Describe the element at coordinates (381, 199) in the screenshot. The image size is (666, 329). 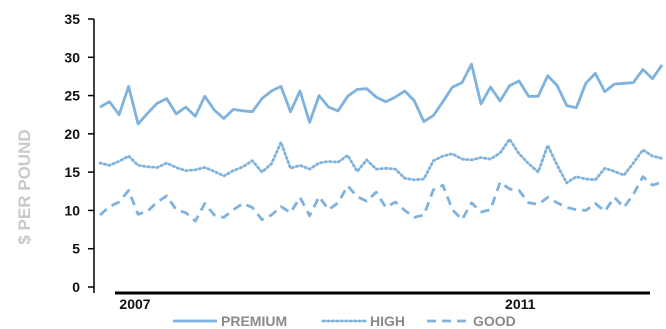
I see `series-line-good` at that location.